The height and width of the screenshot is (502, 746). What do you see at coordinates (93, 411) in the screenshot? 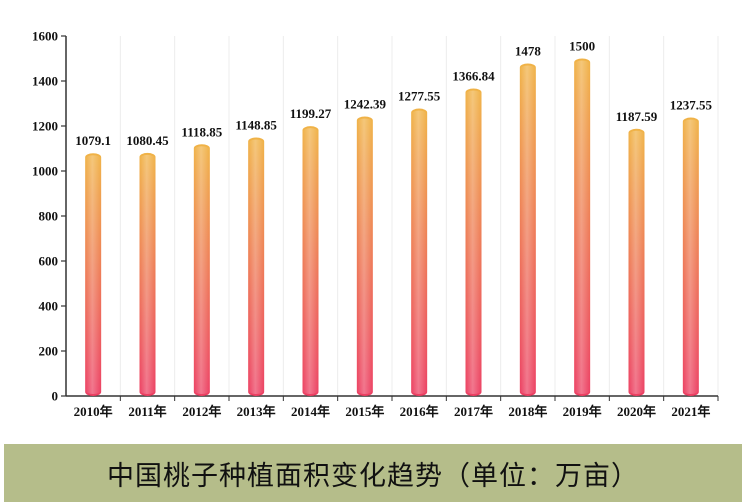
I see `x-tick-label: 2010年` at bounding box center [93, 411].